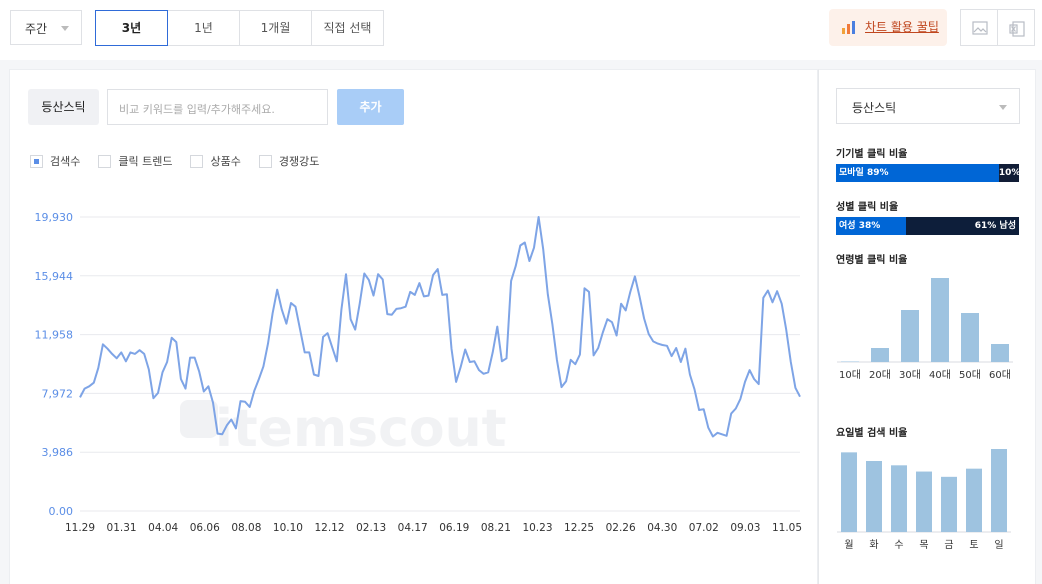  What do you see at coordinates (704, 528) in the screenshot?
I see `x-tick-label: 07.02` at bounding box center [704, 528].